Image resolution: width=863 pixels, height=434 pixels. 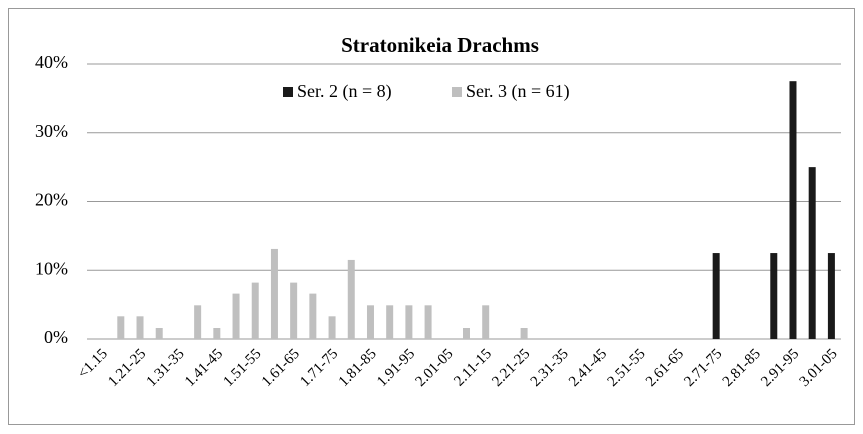 What do you see at coordinates (51, 131) in the screenshot?
I see `y-tick-label: 30%` at bounding box center [51, 131].